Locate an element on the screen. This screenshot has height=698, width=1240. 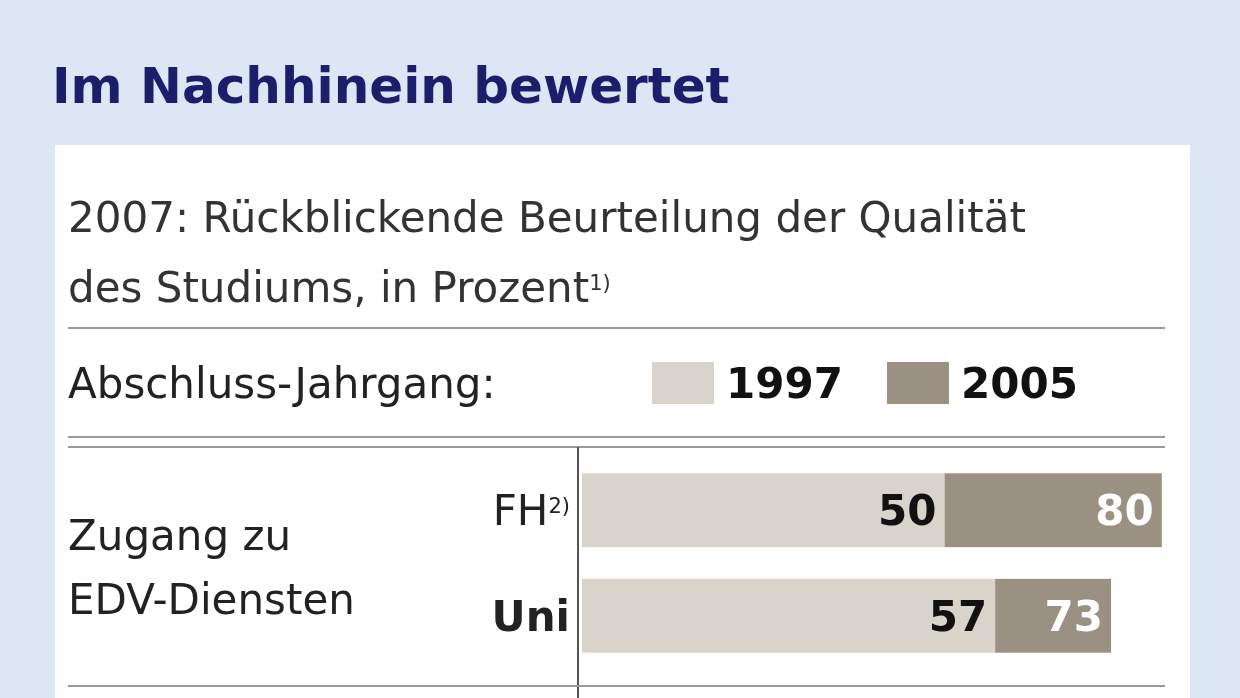
total-label: 73 is located at coordinates (1074, 616).